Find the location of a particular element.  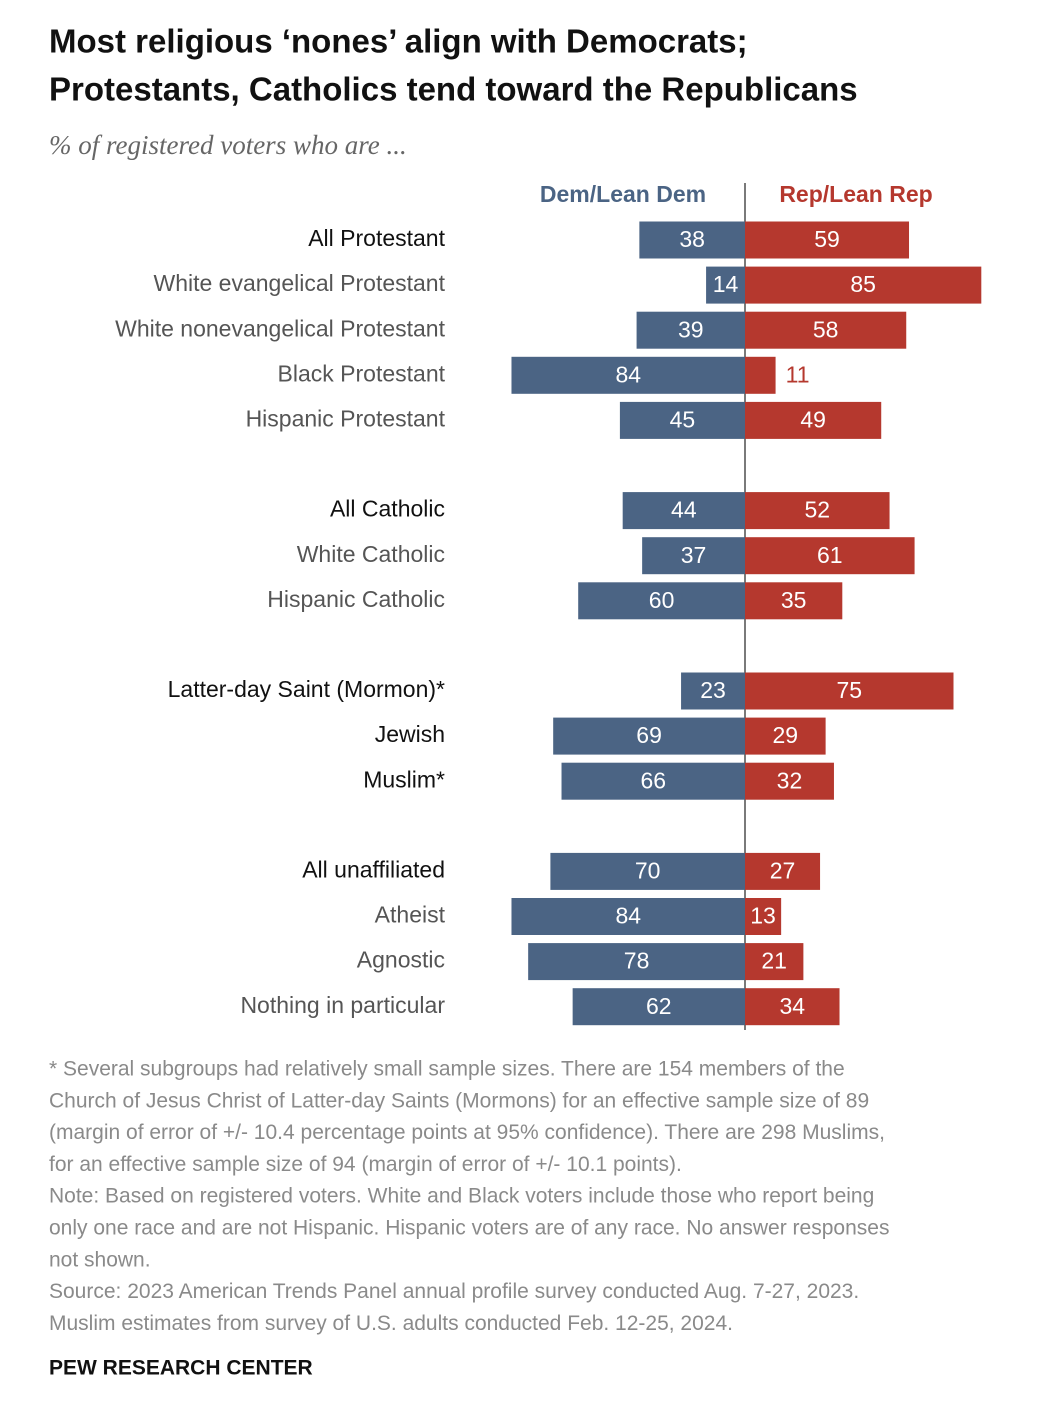

category-label: Hispanic Protestant is located at coordinates (346, 418).